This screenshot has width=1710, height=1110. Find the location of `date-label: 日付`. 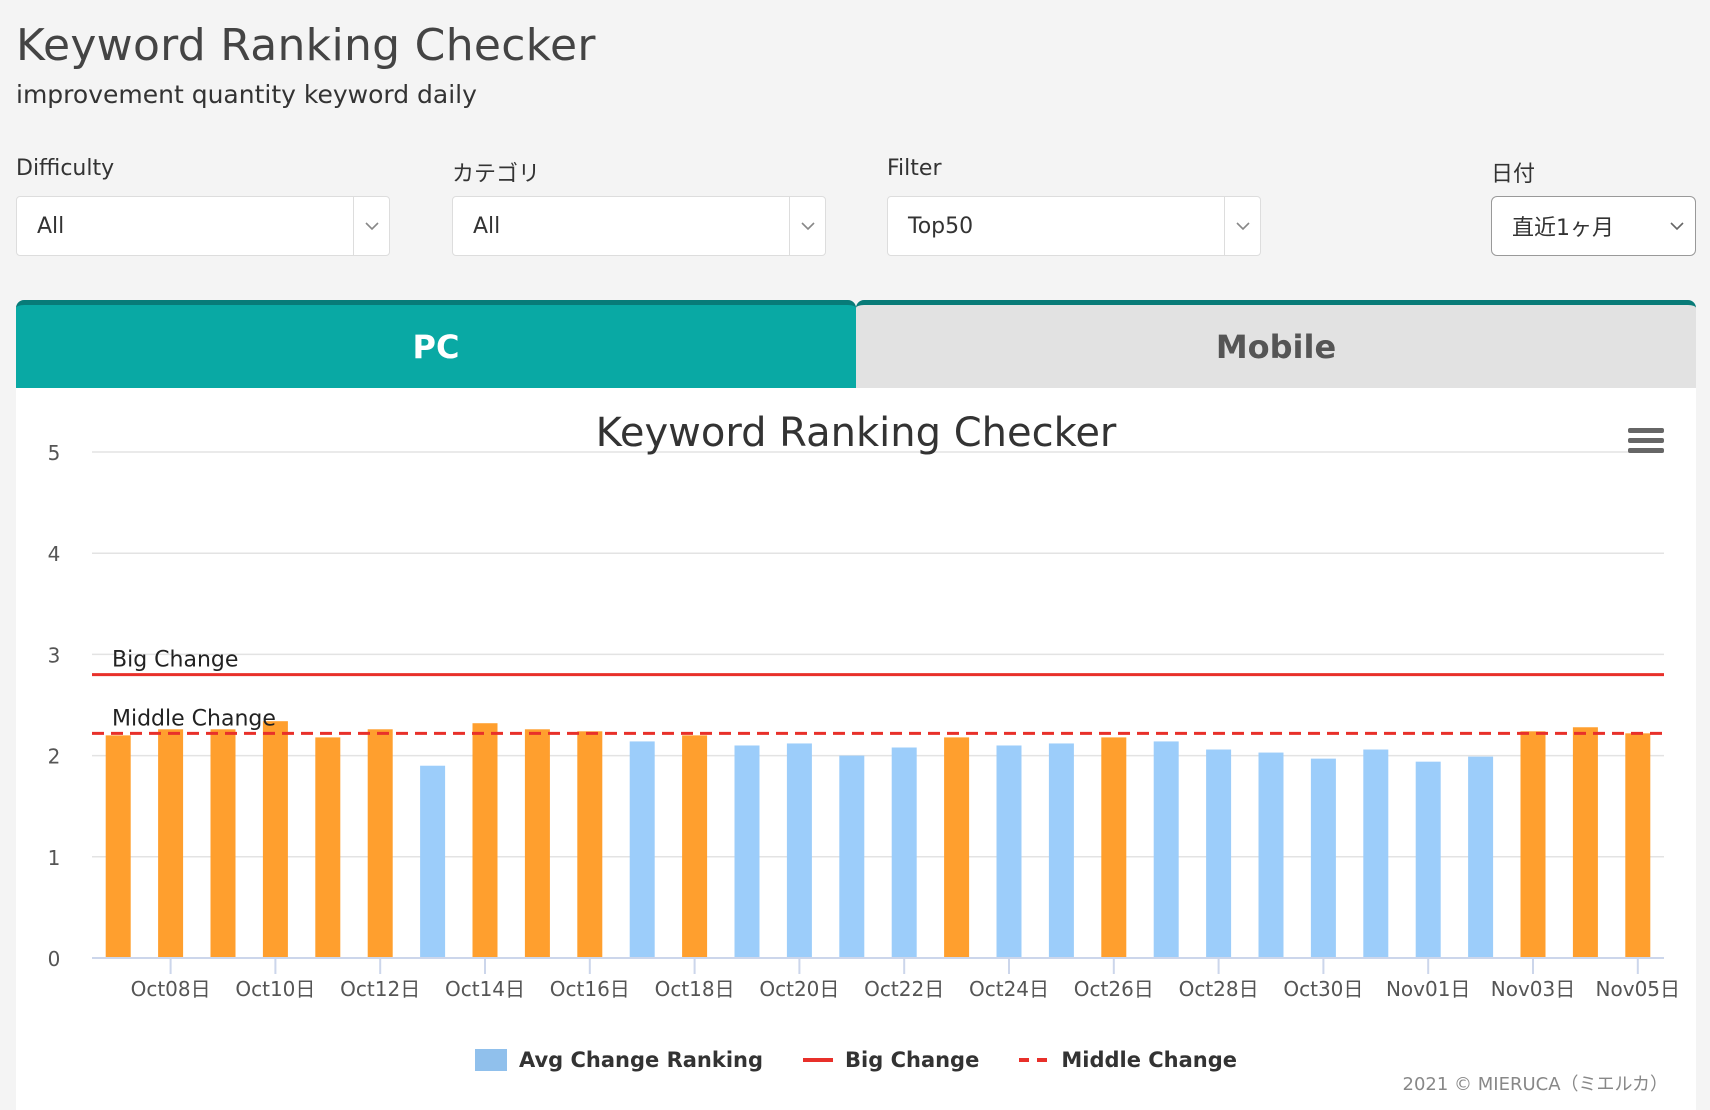

date-label: 日付 is located at coordinates (1513, 174).